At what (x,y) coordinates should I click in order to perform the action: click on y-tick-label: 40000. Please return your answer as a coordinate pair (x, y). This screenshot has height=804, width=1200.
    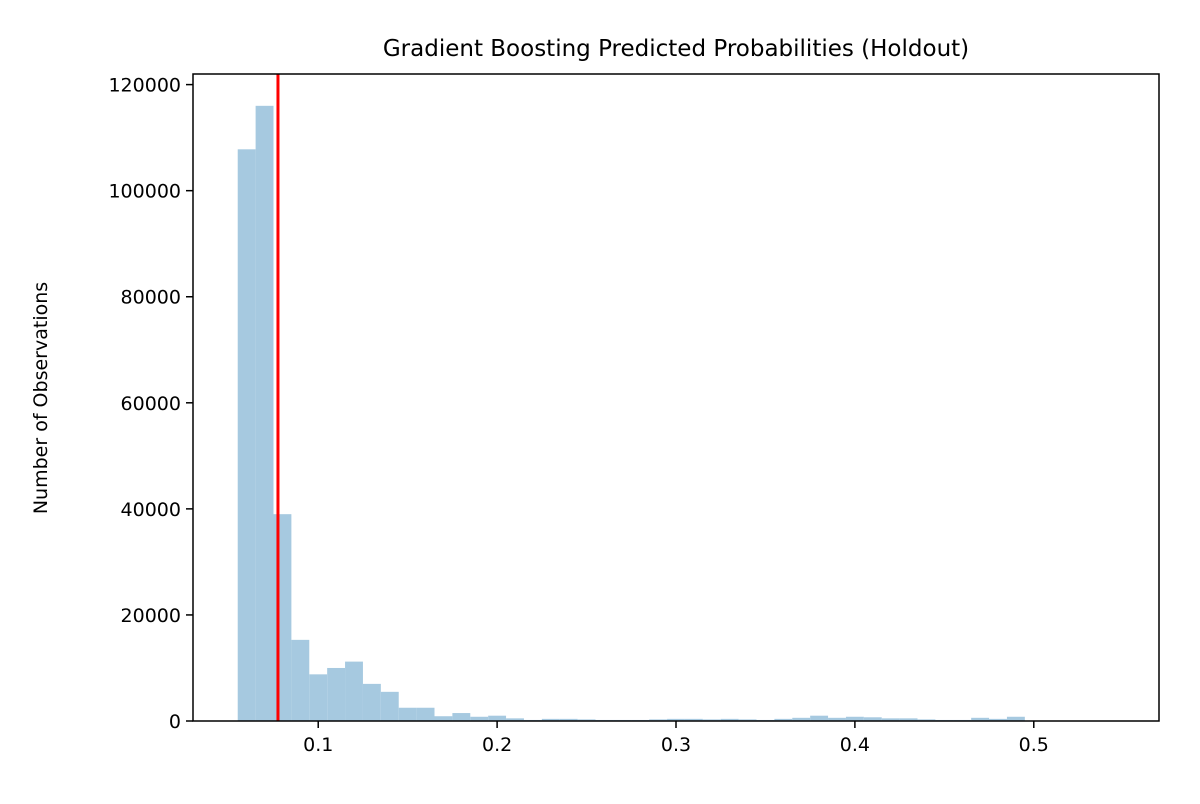
    Looking at the image, I should click on (151, 510).